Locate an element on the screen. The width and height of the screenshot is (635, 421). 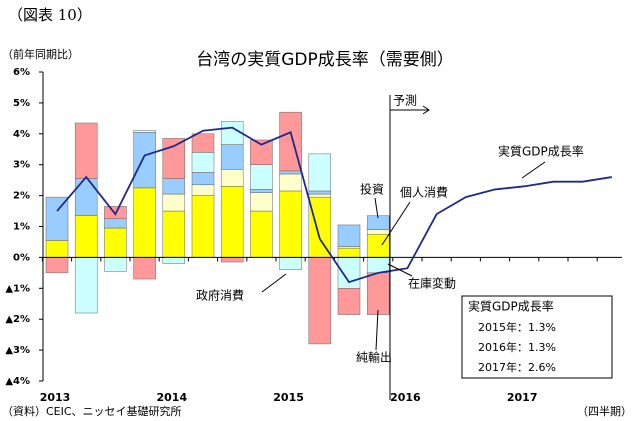
line-label: 実質GDP成長率 is located at coordinates (541, 151).